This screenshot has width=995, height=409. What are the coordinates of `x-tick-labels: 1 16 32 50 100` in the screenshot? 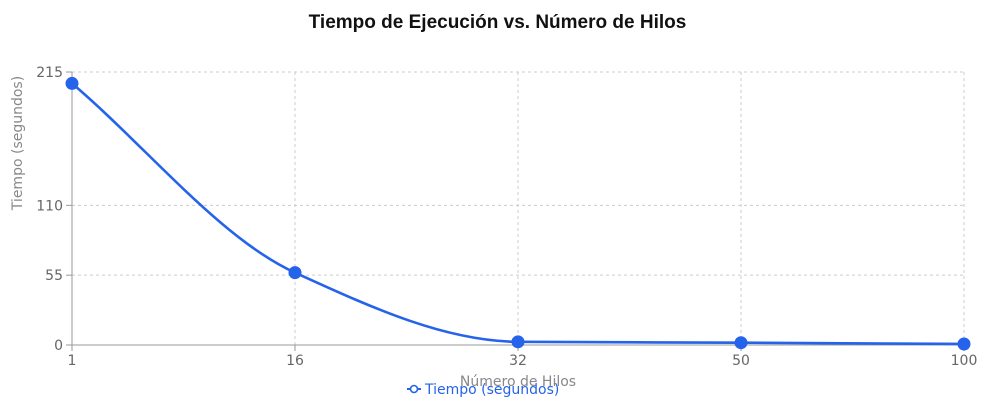 It's located at (523, 357).